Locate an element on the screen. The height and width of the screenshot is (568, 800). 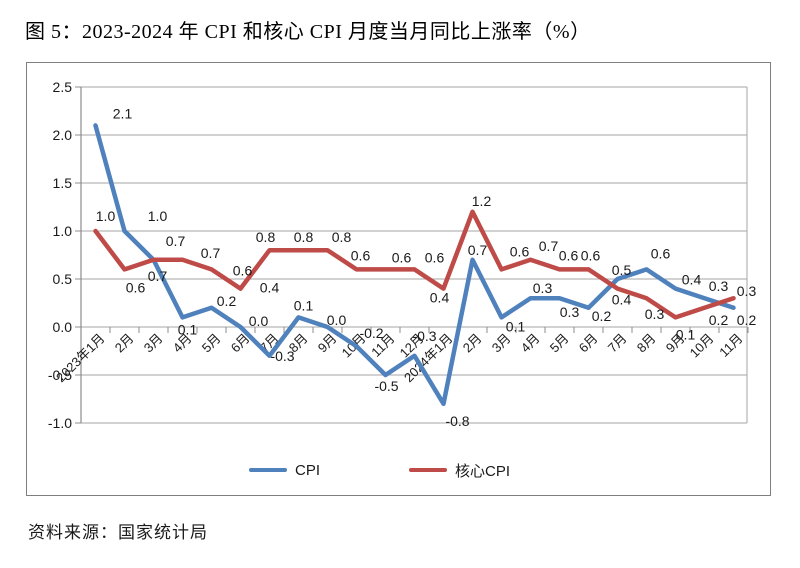
x-axis-label: 7月 is located at coordinates (617, 343).